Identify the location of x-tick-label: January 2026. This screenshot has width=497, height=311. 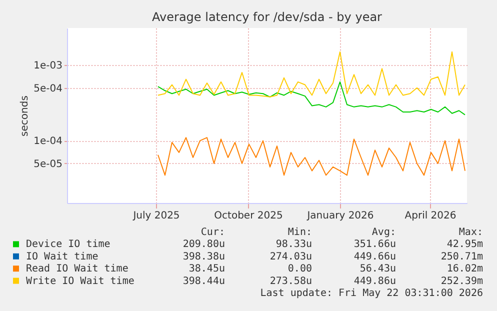
(340, 216).